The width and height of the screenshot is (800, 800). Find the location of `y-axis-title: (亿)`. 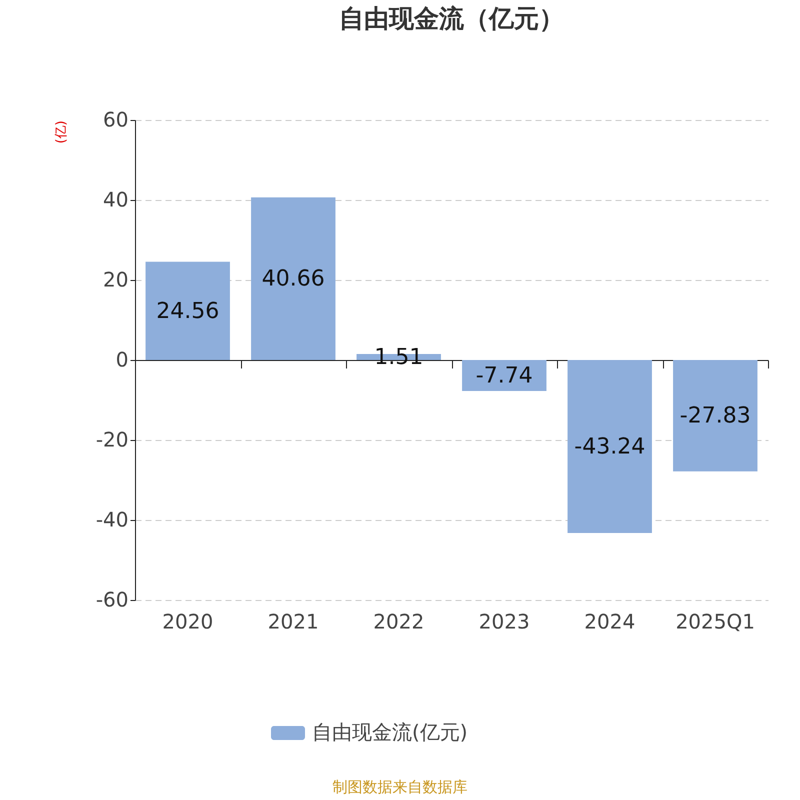

y-axis-title: (亿) is located at coordinates (61, 132).